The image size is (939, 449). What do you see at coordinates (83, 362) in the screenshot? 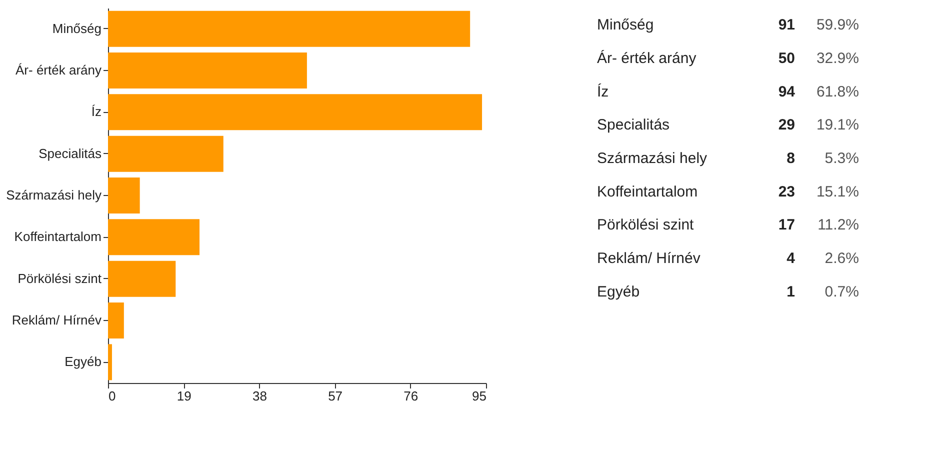
I see `y-tick-label: Egyéb` at bounding box center [83, 362].